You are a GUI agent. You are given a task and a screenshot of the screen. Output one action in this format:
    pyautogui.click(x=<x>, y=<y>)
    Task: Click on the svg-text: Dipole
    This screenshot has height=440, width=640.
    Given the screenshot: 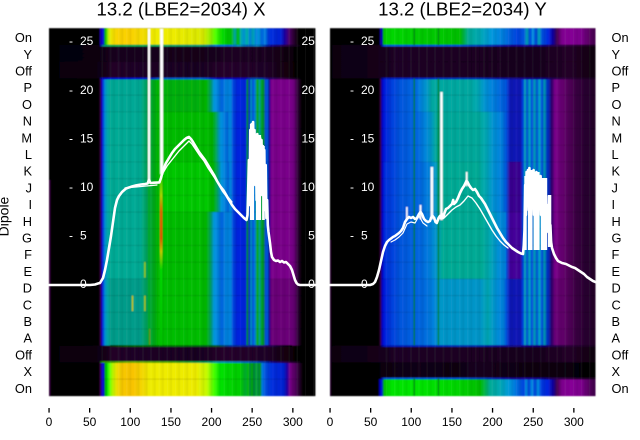 What is the action you would take?
    pyautogui.click(x=6, y=216)
    